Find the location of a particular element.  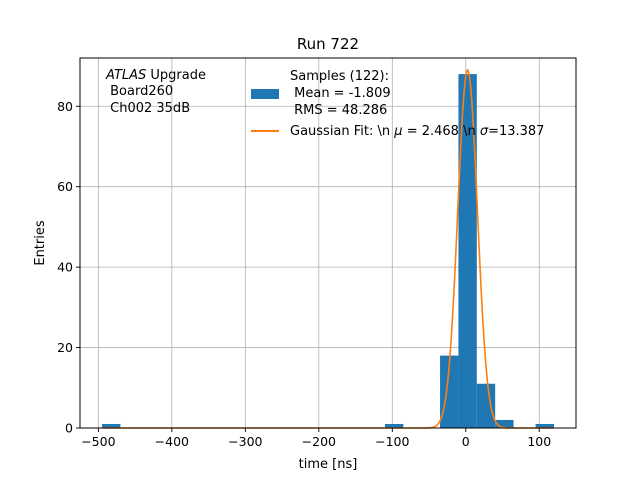

annotation-line-3: Ch002 35dB is located at coordinates (148, 108).